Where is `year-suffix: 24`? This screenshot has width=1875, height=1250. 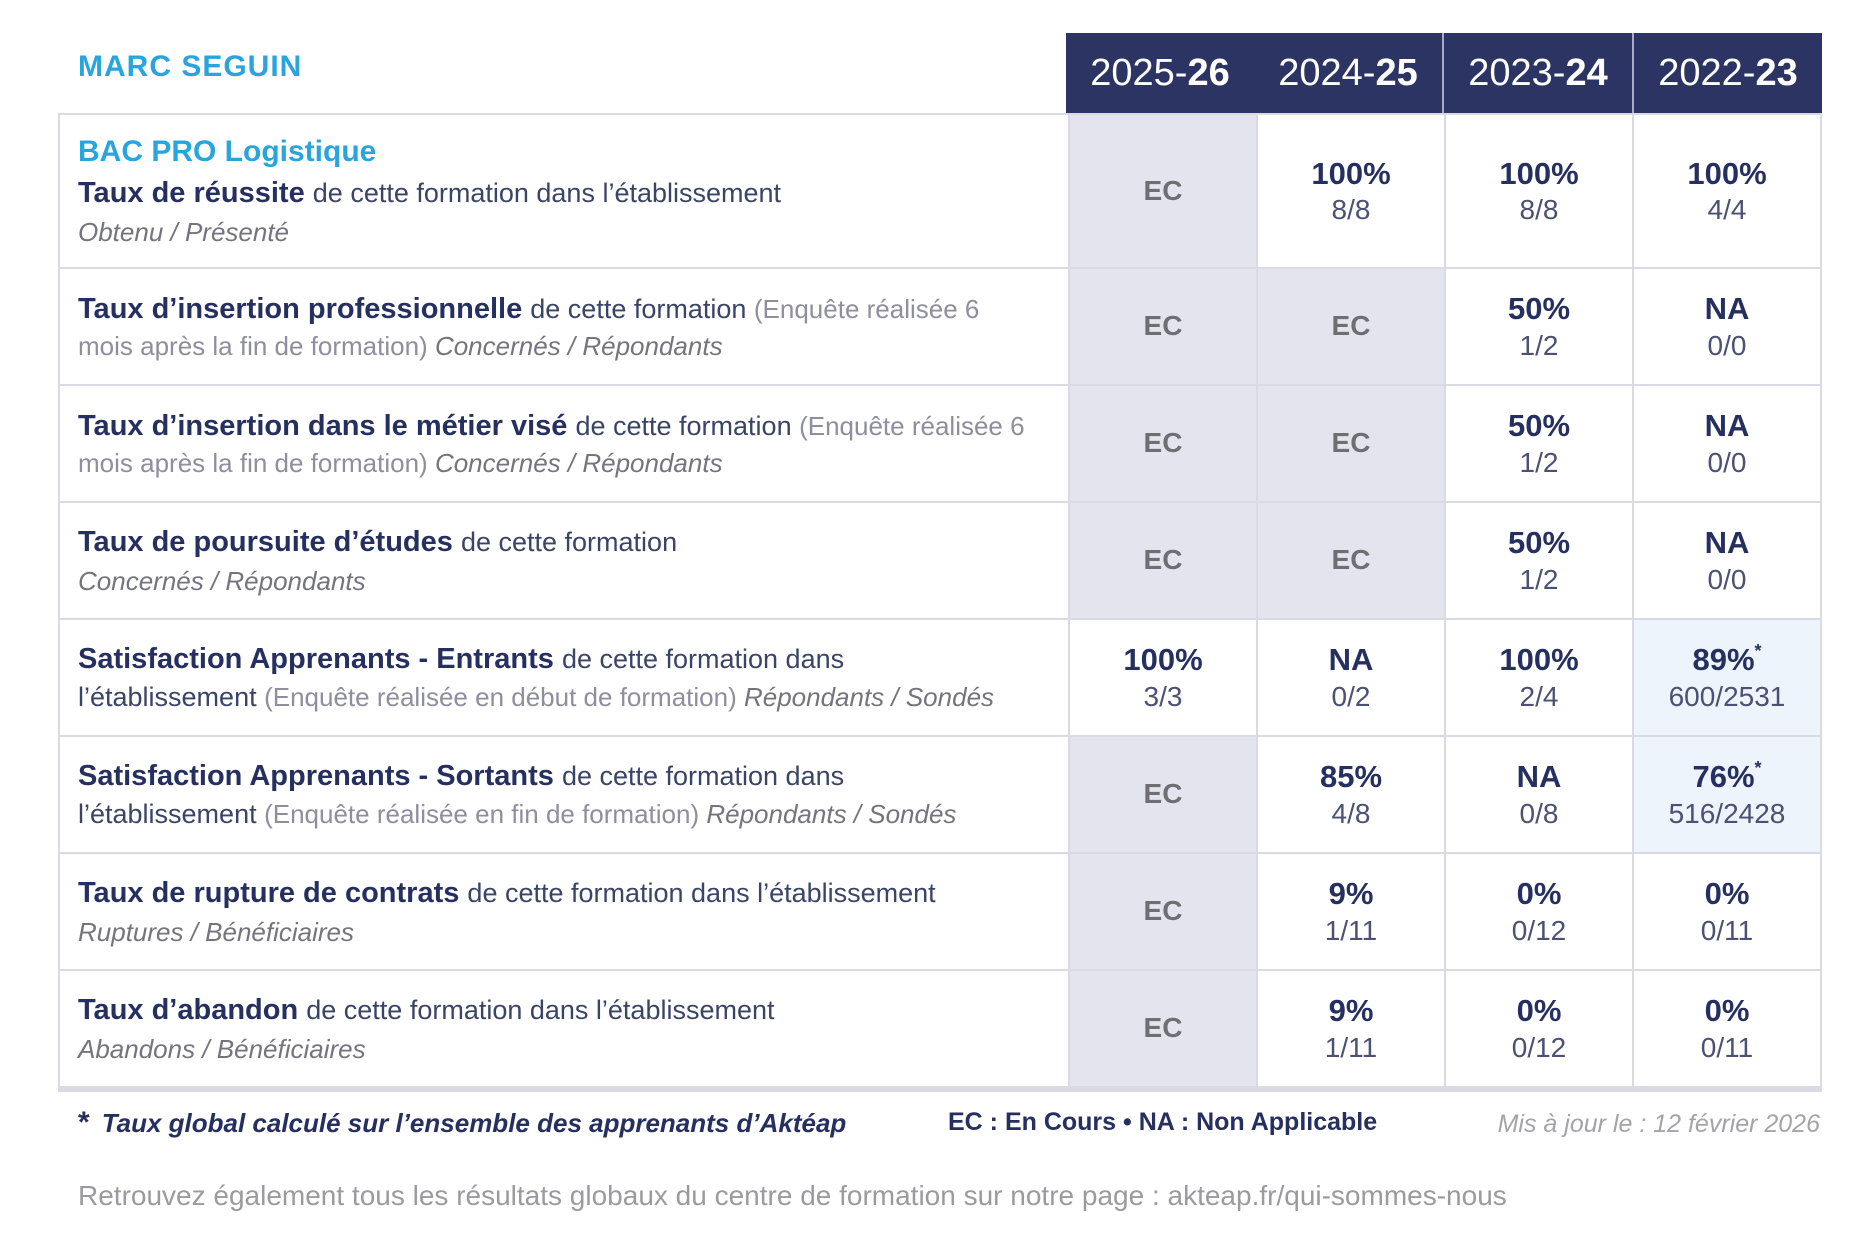
year-suffix: 24 is located at coordinates (1586, 72).